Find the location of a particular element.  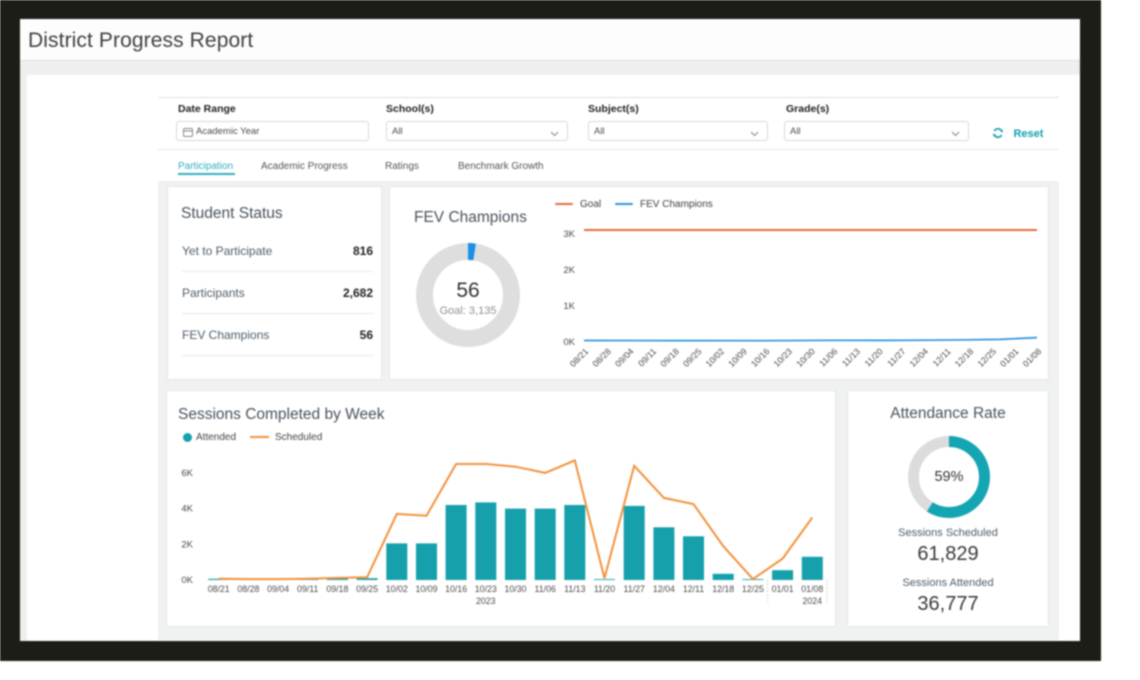

svg-text: 1K is located at coordinates (569, 306).